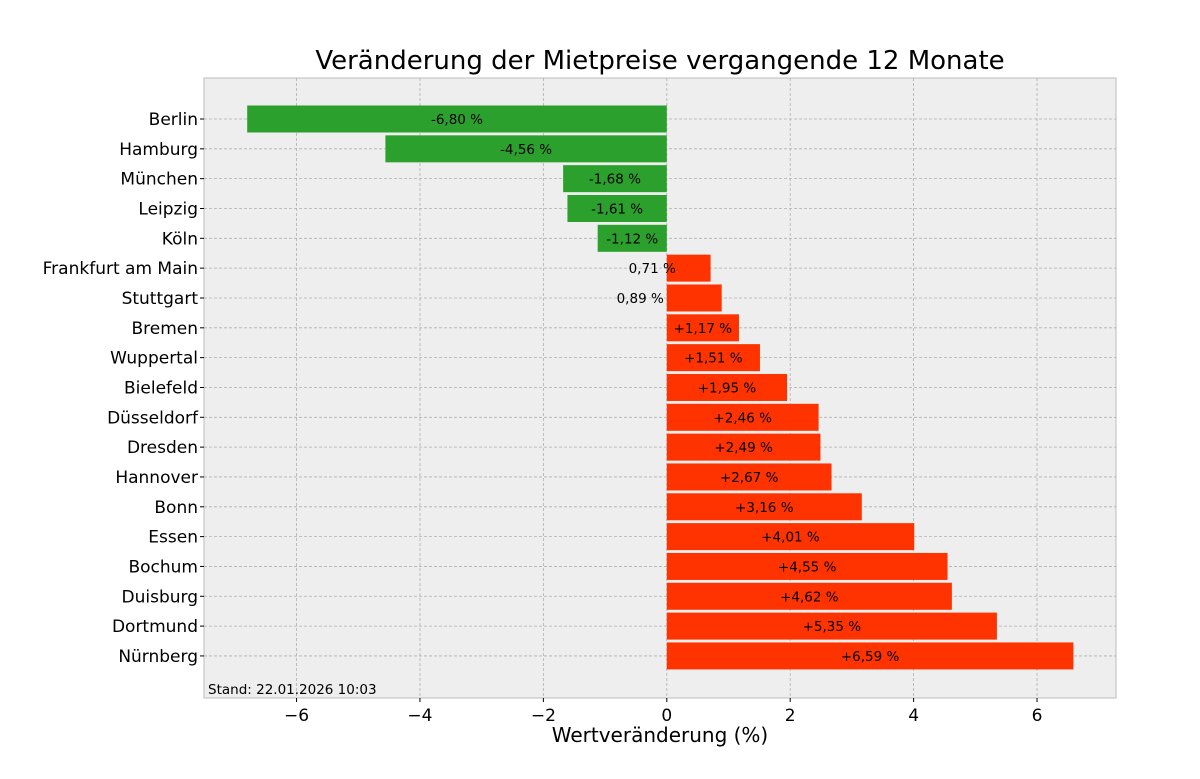 Image resolution: width=1200 pixels, height=779 pixels. I want to click on y-tick-label: Hamburg, so click(158, 150).